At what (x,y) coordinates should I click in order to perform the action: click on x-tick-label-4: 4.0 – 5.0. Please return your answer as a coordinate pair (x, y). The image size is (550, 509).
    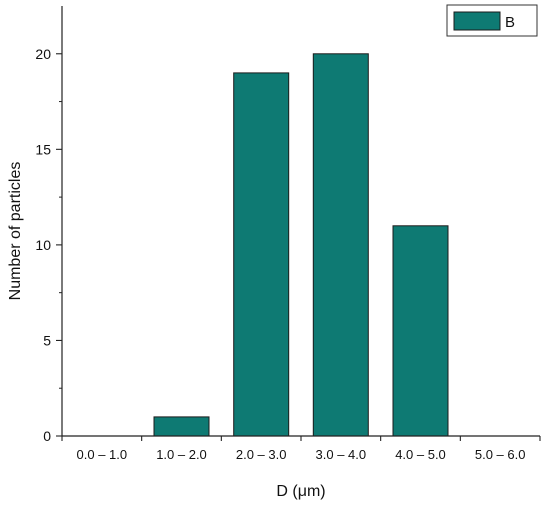
    Looking at the image, I should click on (420, 454).